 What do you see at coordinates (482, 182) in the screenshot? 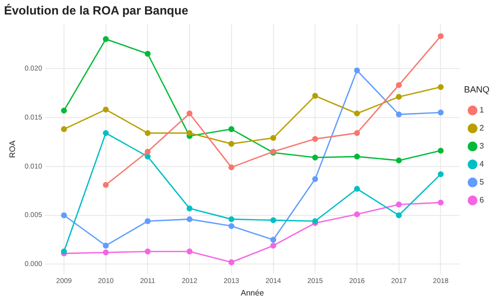
I see `legend-label: 5` at bounding box center [482, 182].